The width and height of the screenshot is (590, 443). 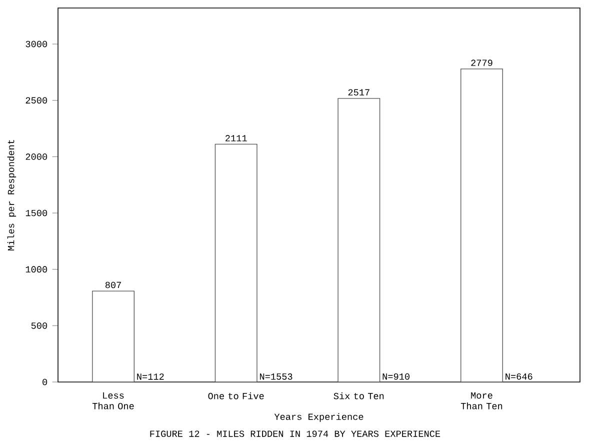 What do you see at coordinates (359, 92) in the screenshot?
I see `data-label: 2517` at bounding box center [359, 92].